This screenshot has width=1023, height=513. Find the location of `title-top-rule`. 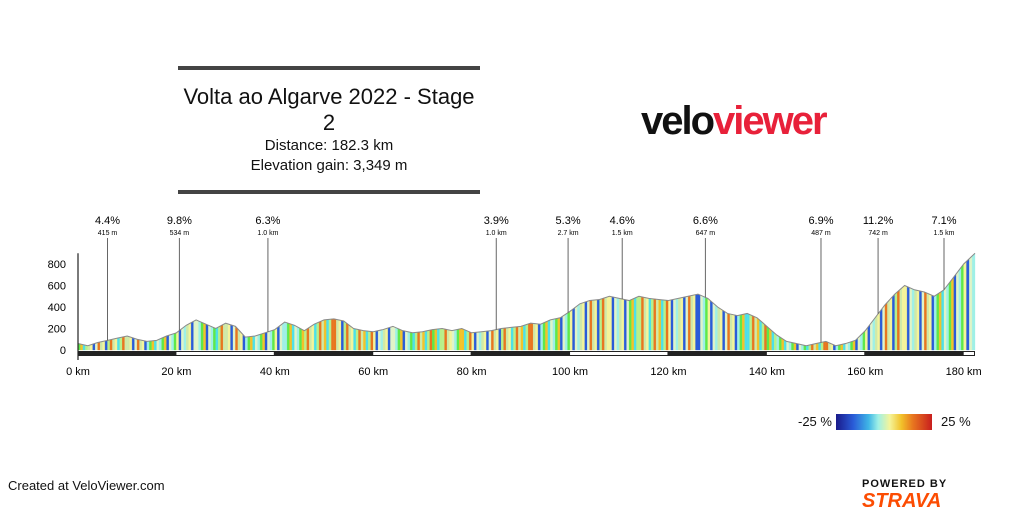

title-top-rule is located at coordinates (329, 68).